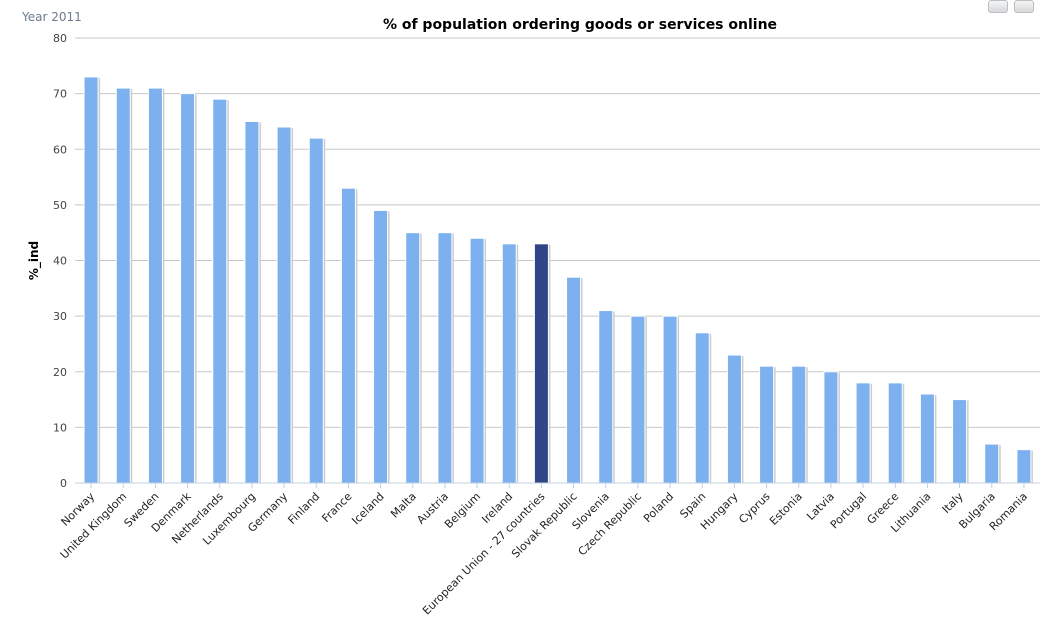 The height and width of the screenshot is (623, 1054). I want to click on printer-icon, so click(998, 6).